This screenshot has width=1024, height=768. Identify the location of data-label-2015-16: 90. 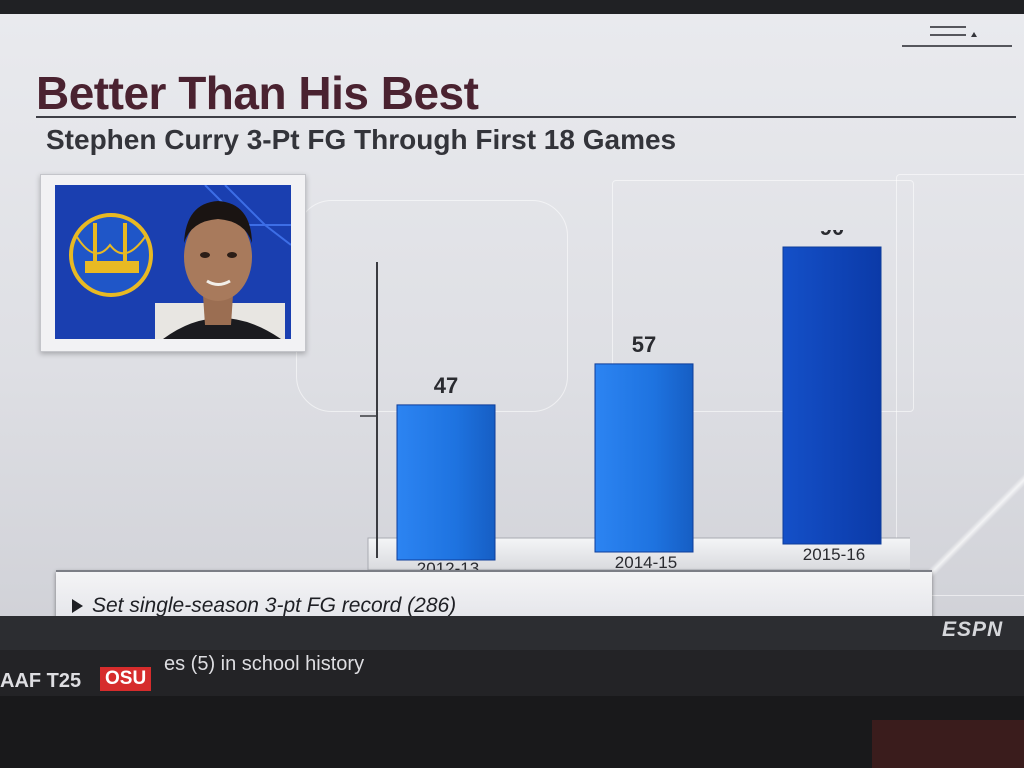
(832, 235).